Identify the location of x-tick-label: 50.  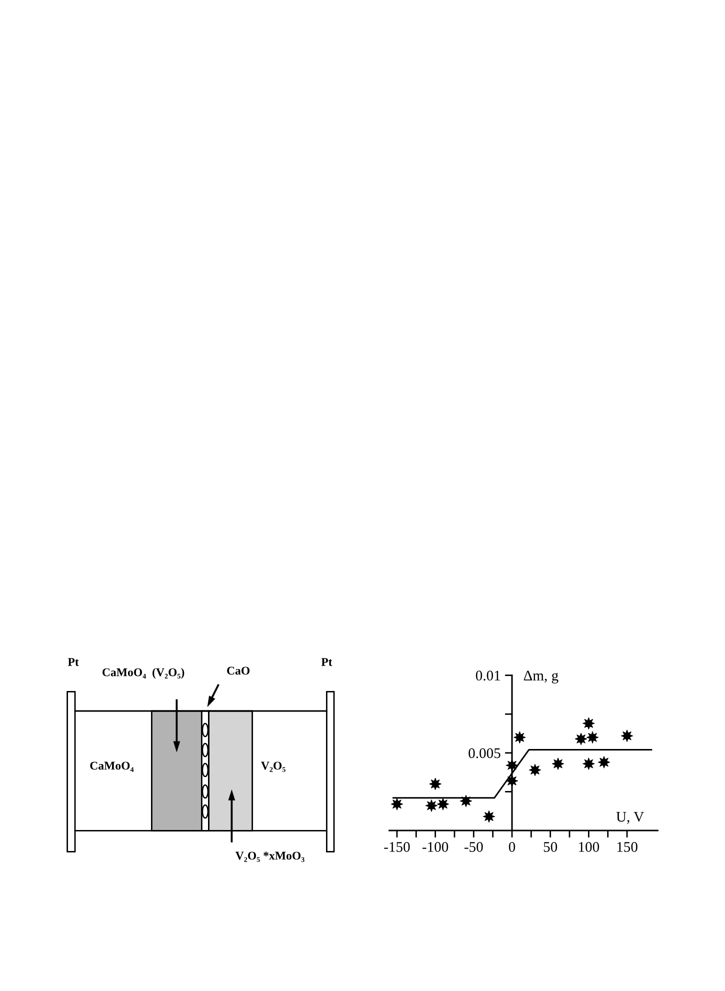
(551, 847).